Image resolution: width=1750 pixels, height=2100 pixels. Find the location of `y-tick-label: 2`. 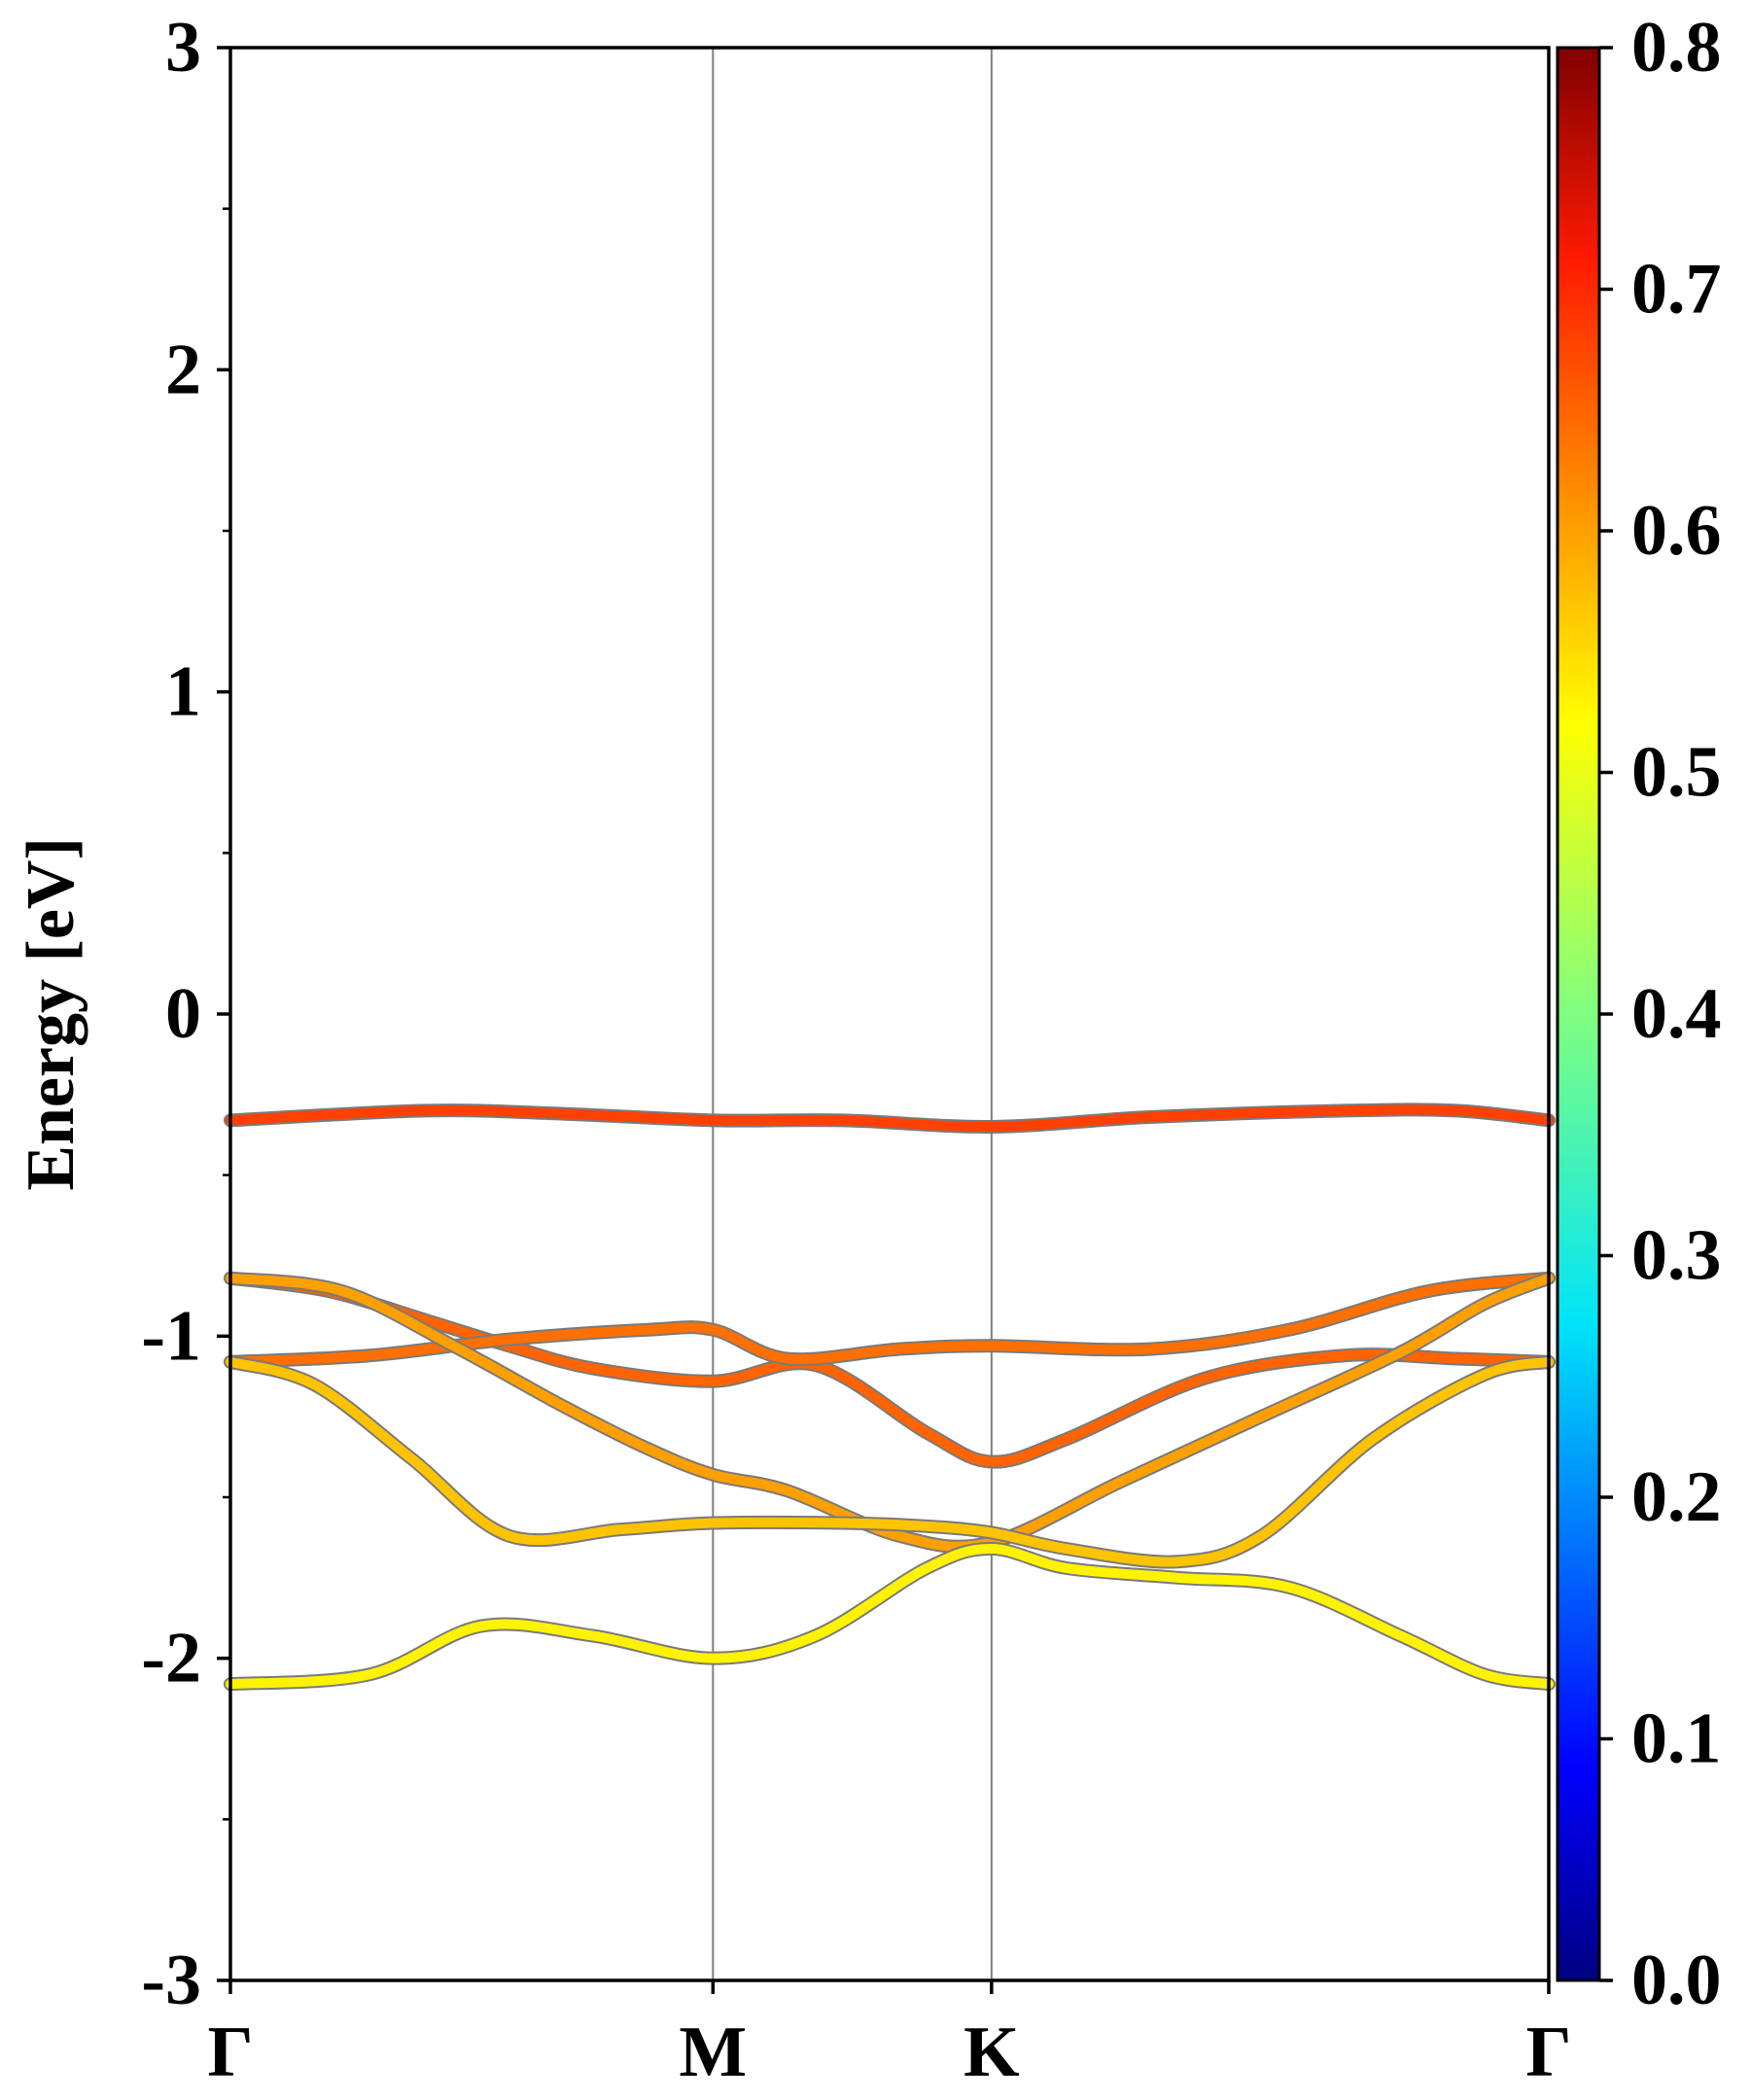

y-tick-label: 2 is located at coordinates (183, 369).